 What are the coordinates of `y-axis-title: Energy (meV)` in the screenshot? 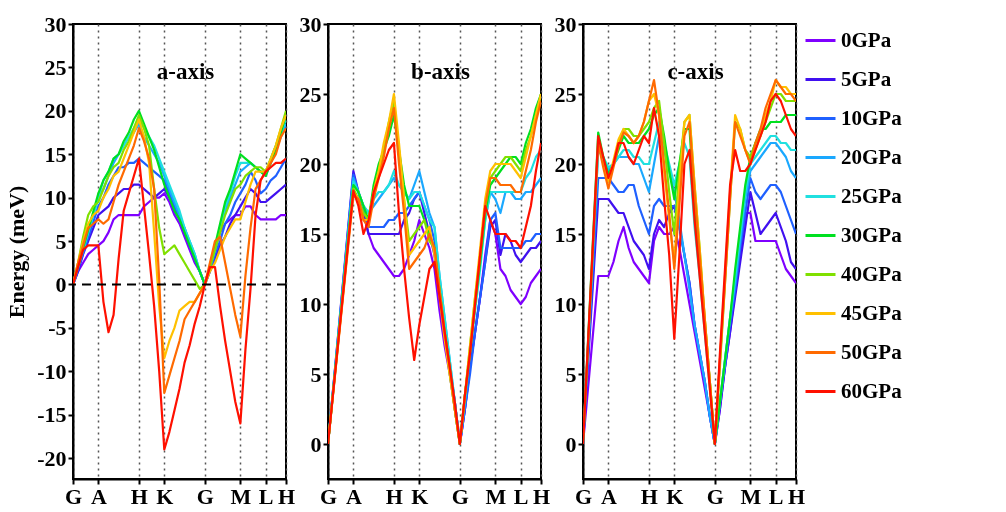 It's located at (17, 252).